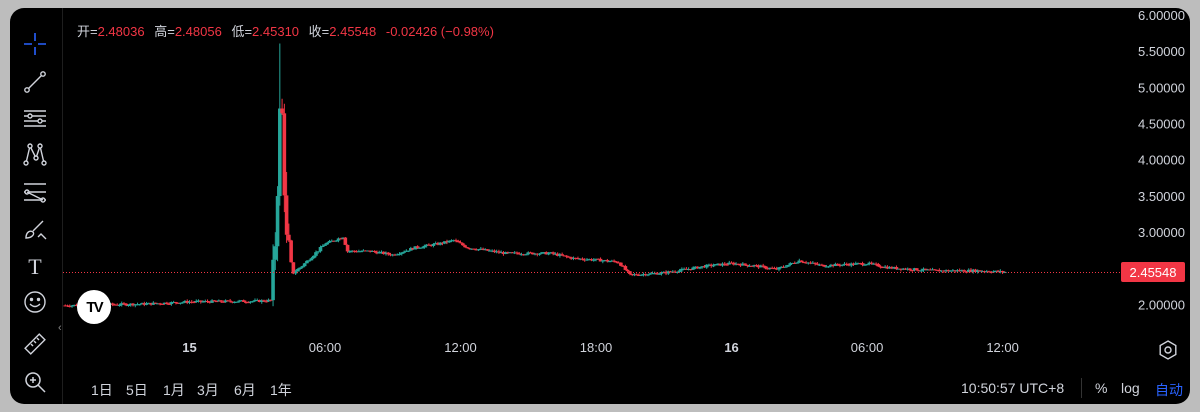 The width and height of the screenshot is (1200, 412). I want to click on range-1m-button: 1月, so click(174, 390).